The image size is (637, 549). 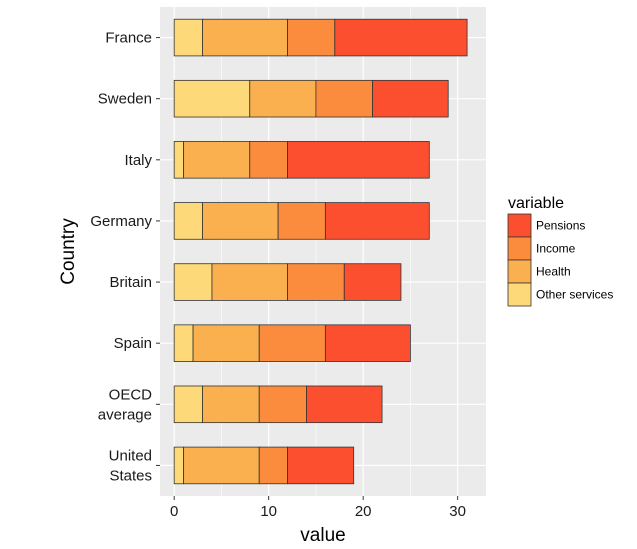 I want to click on y-tick-label: Italy, so click(x=138, y=160).